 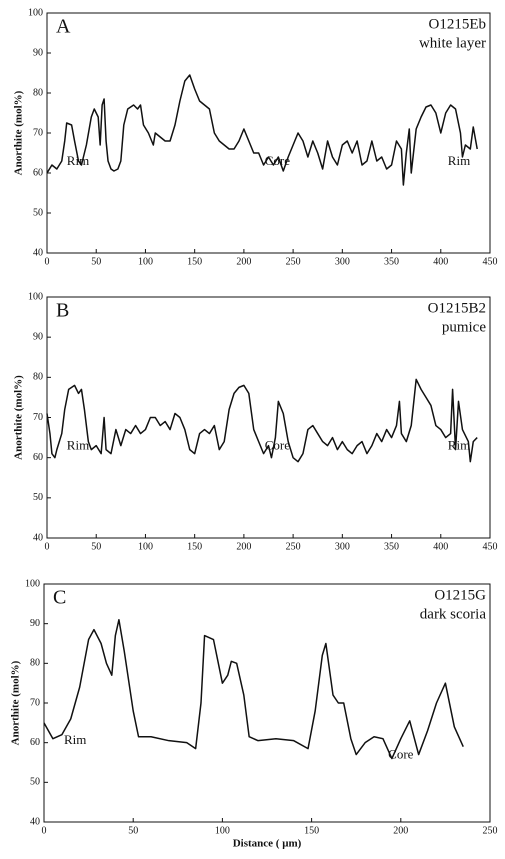 What do you see at coordinates (63, 27) in the screenshot?
I see `panel-label: A` at bounding box center [63, 27].